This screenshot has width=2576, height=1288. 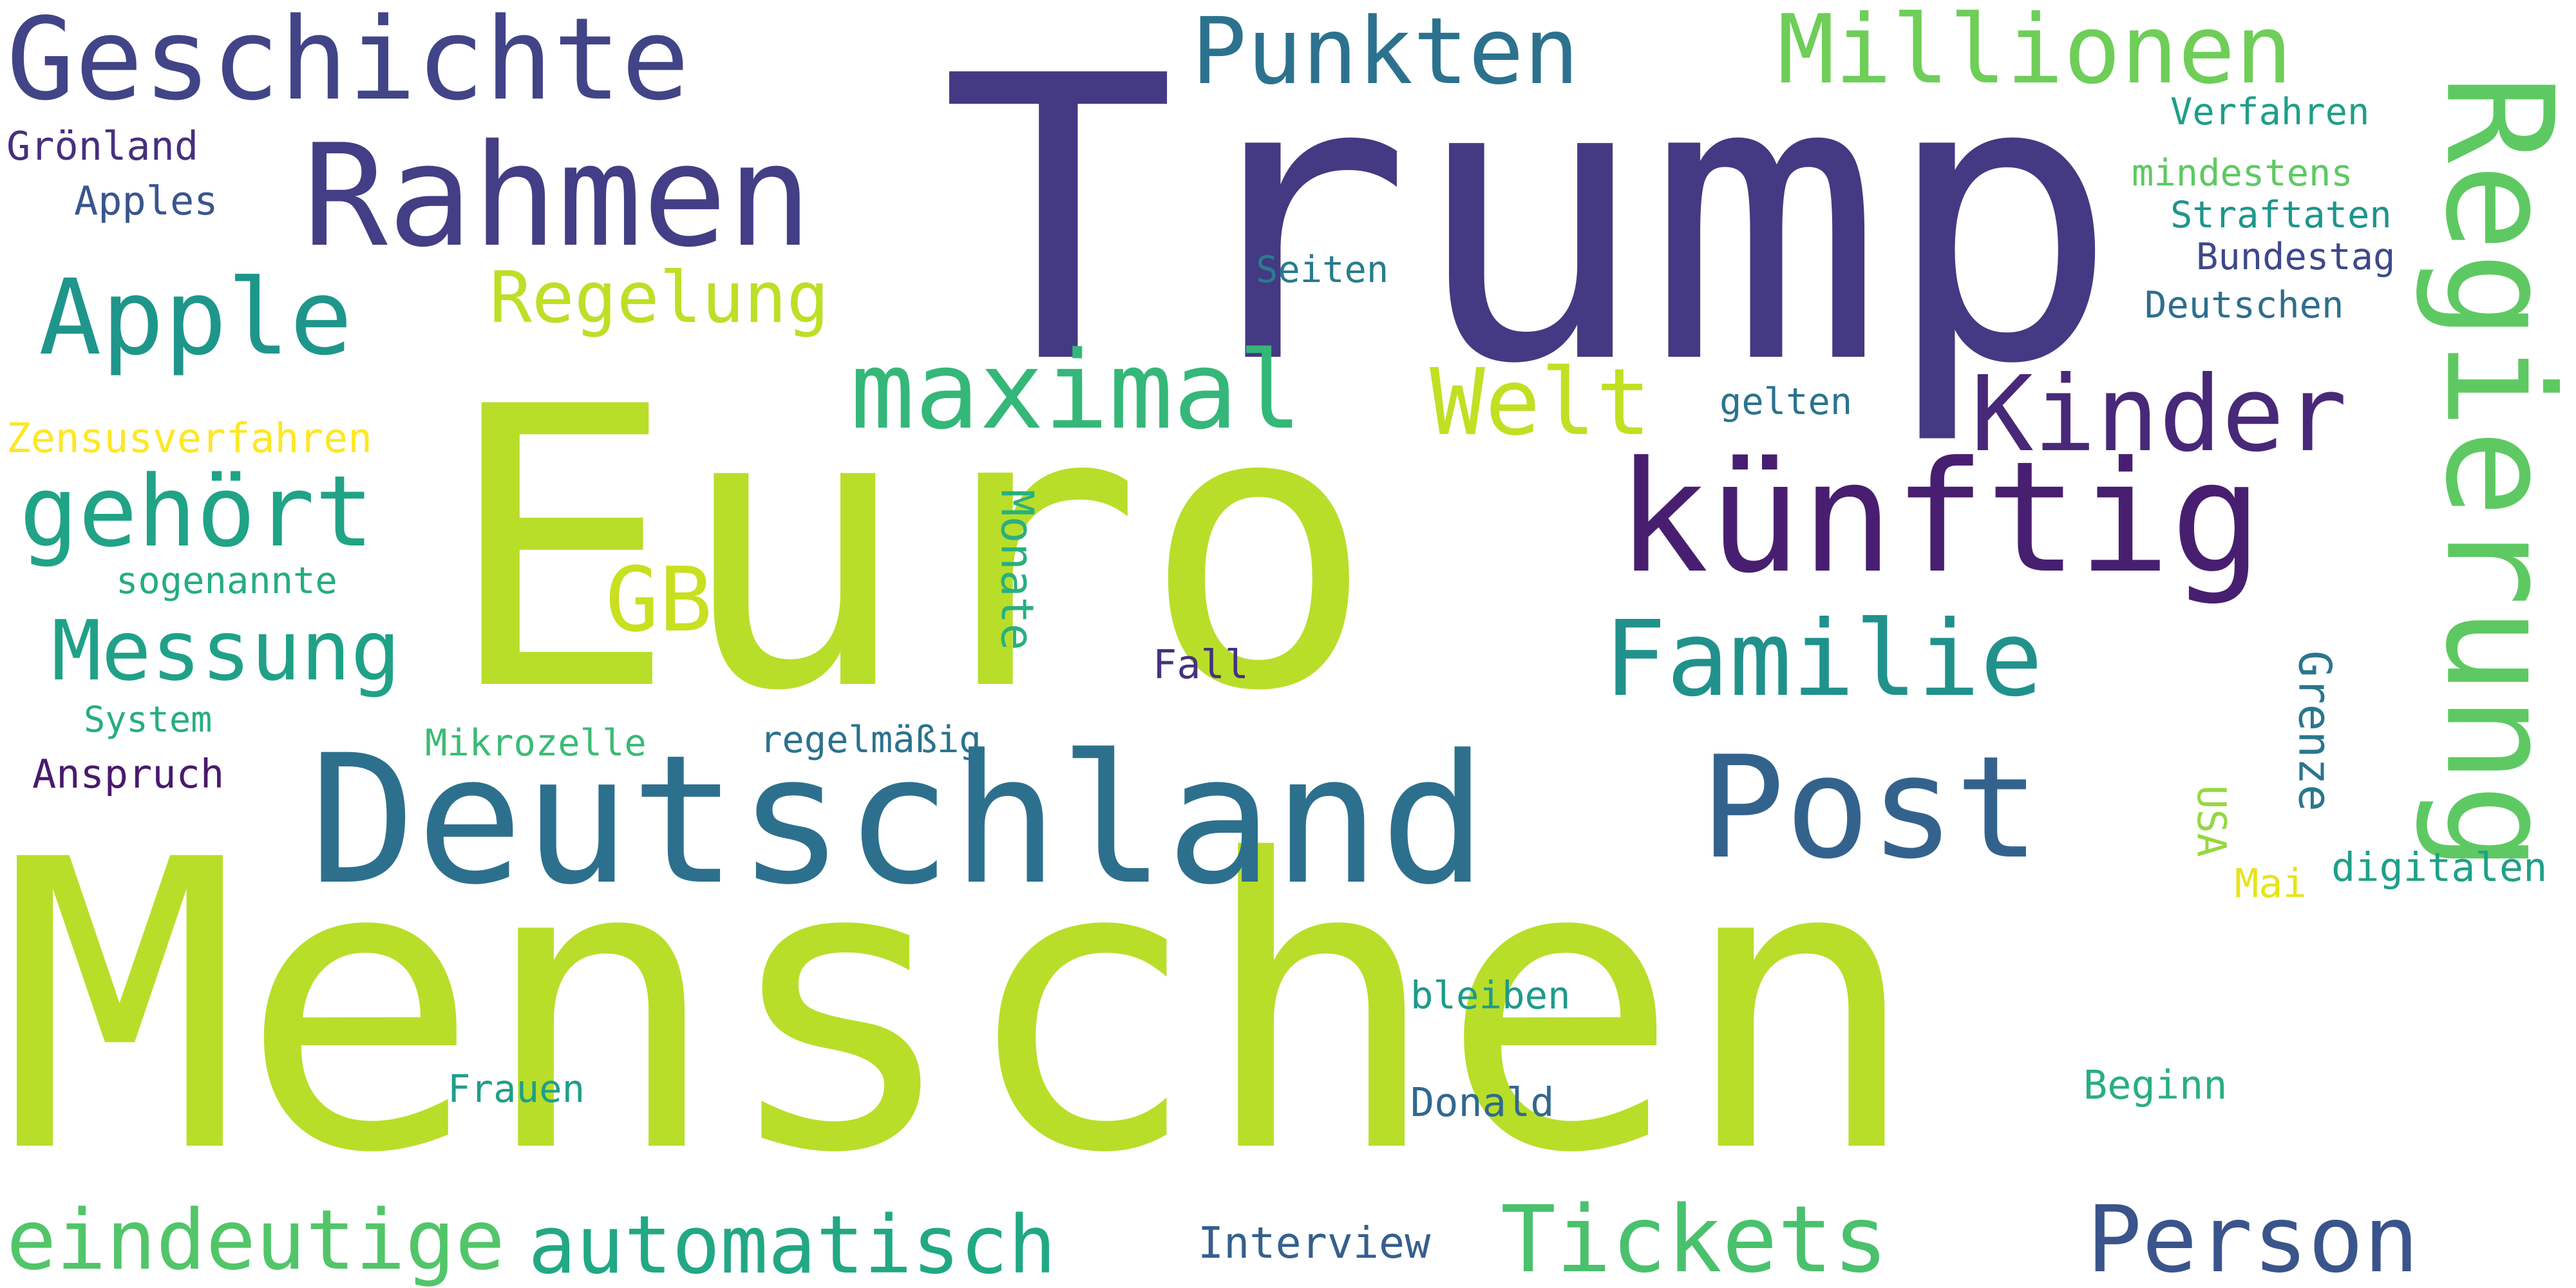 I want to click on cloud-word: Apples, so click(x=146, y=200).